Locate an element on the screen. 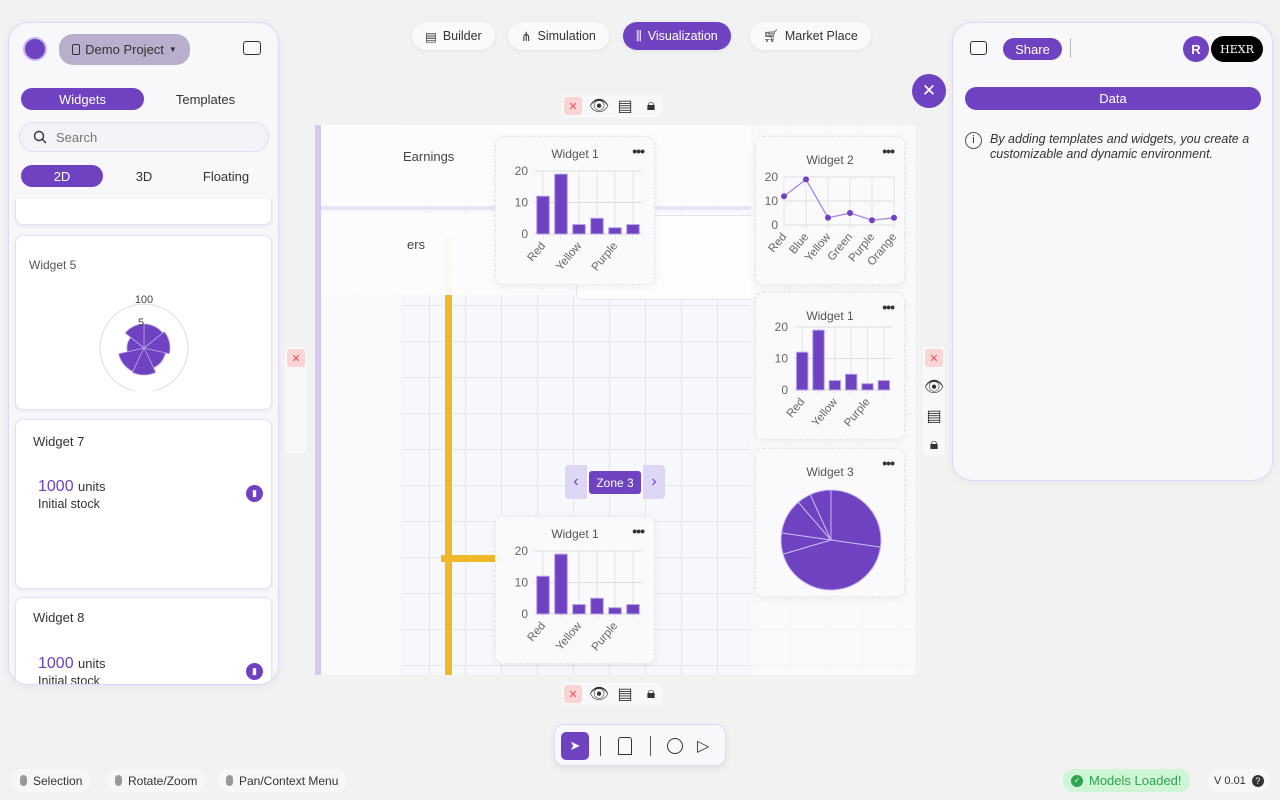  comment-tool is located at coordinates (675, 746).